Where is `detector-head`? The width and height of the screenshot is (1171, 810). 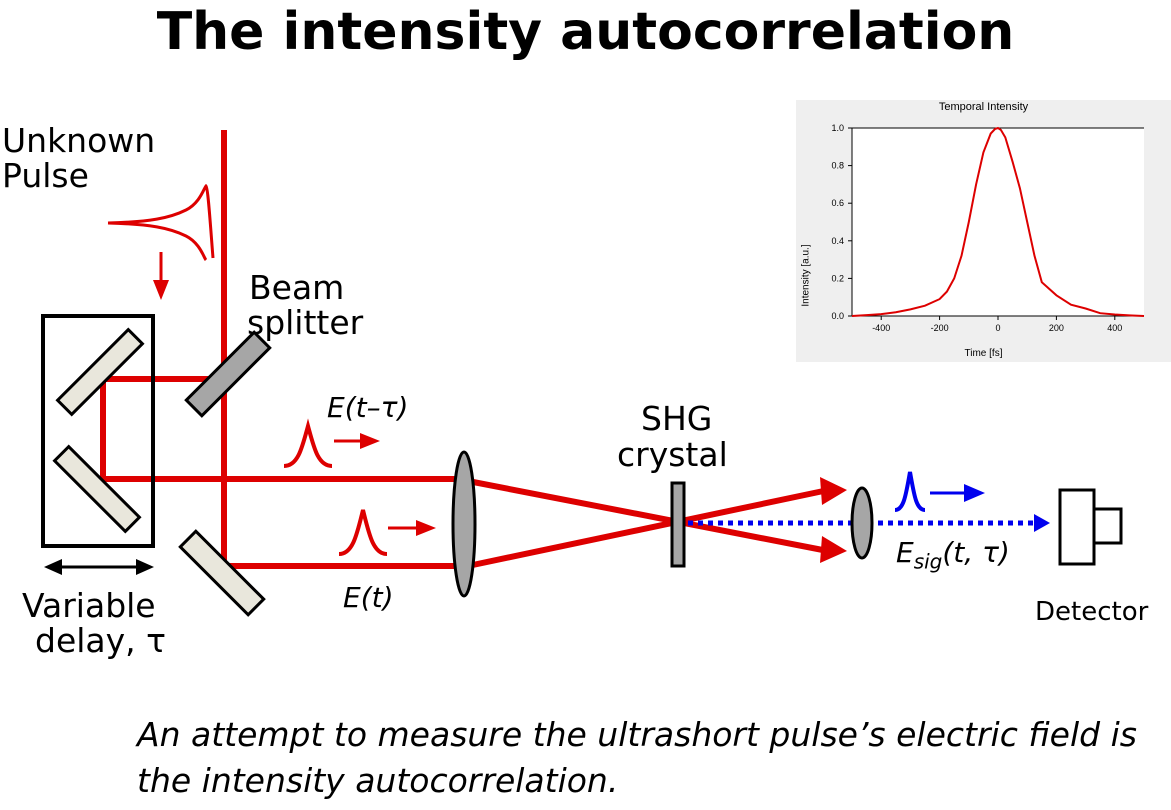 detector-head is located at coordinates (1107, 526).